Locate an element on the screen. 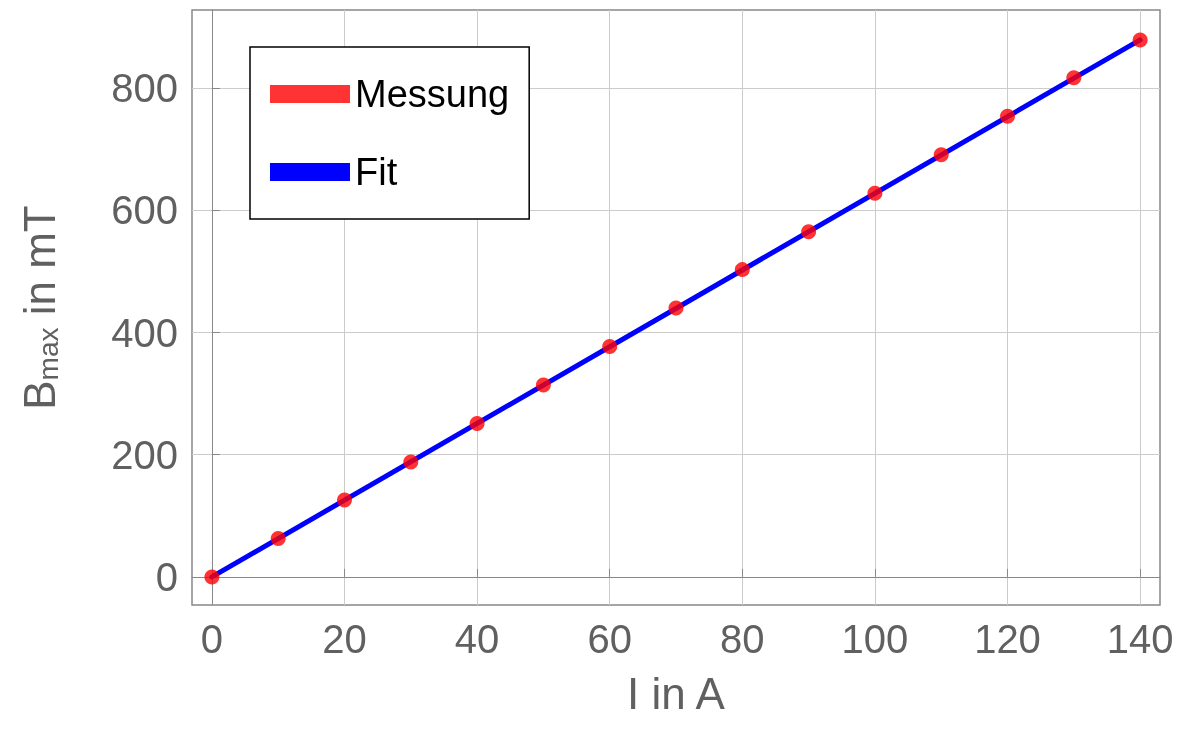  y-tick-label: 800 is located at coordinates (144, 88).